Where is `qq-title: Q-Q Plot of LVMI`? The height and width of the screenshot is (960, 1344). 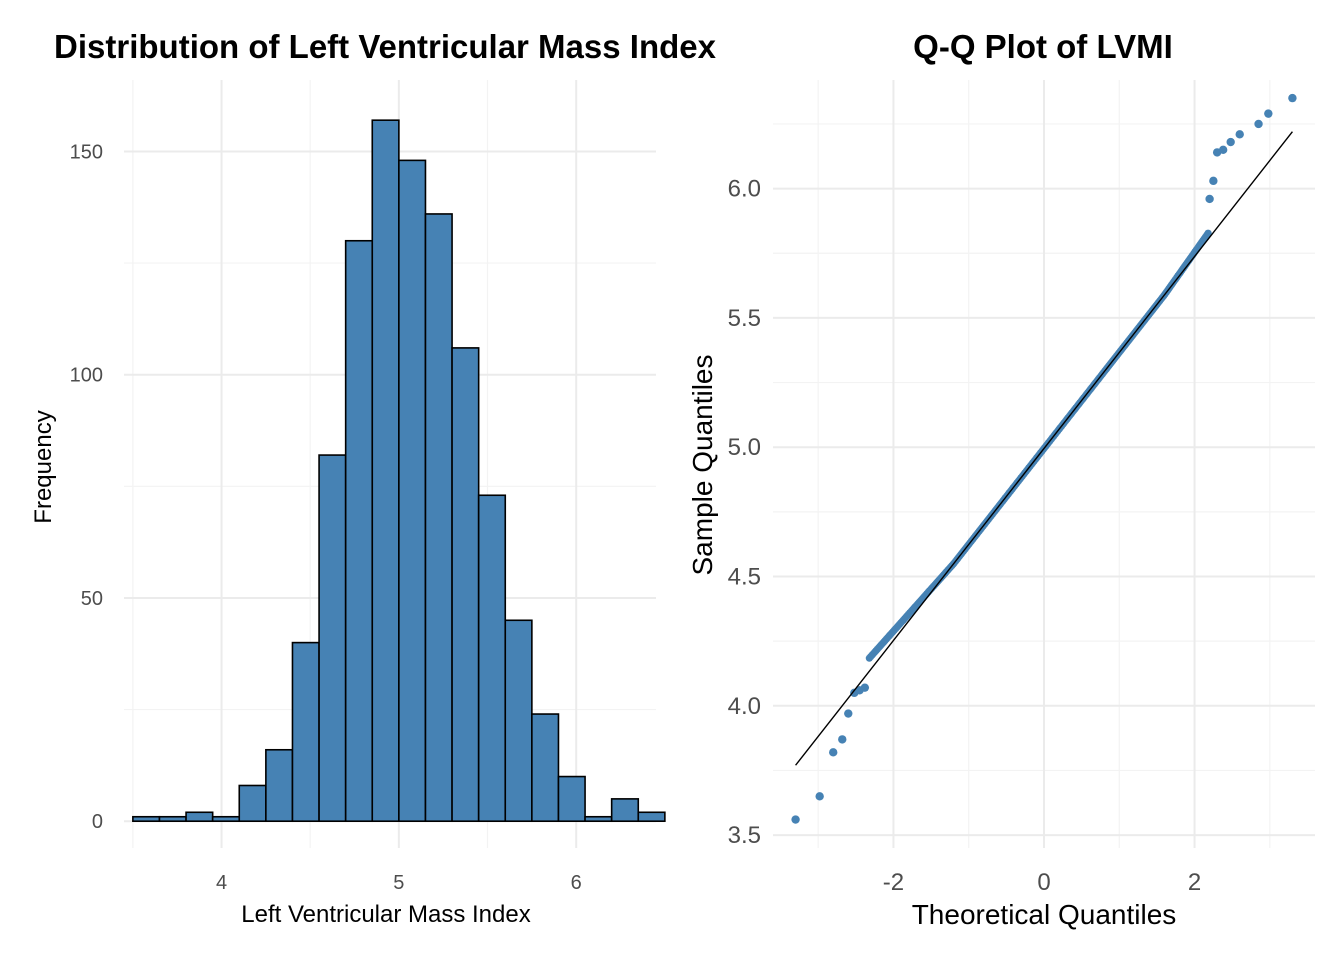
qq-title: Q-Q Plot of LVMI is located at coordinates (1043, 46).